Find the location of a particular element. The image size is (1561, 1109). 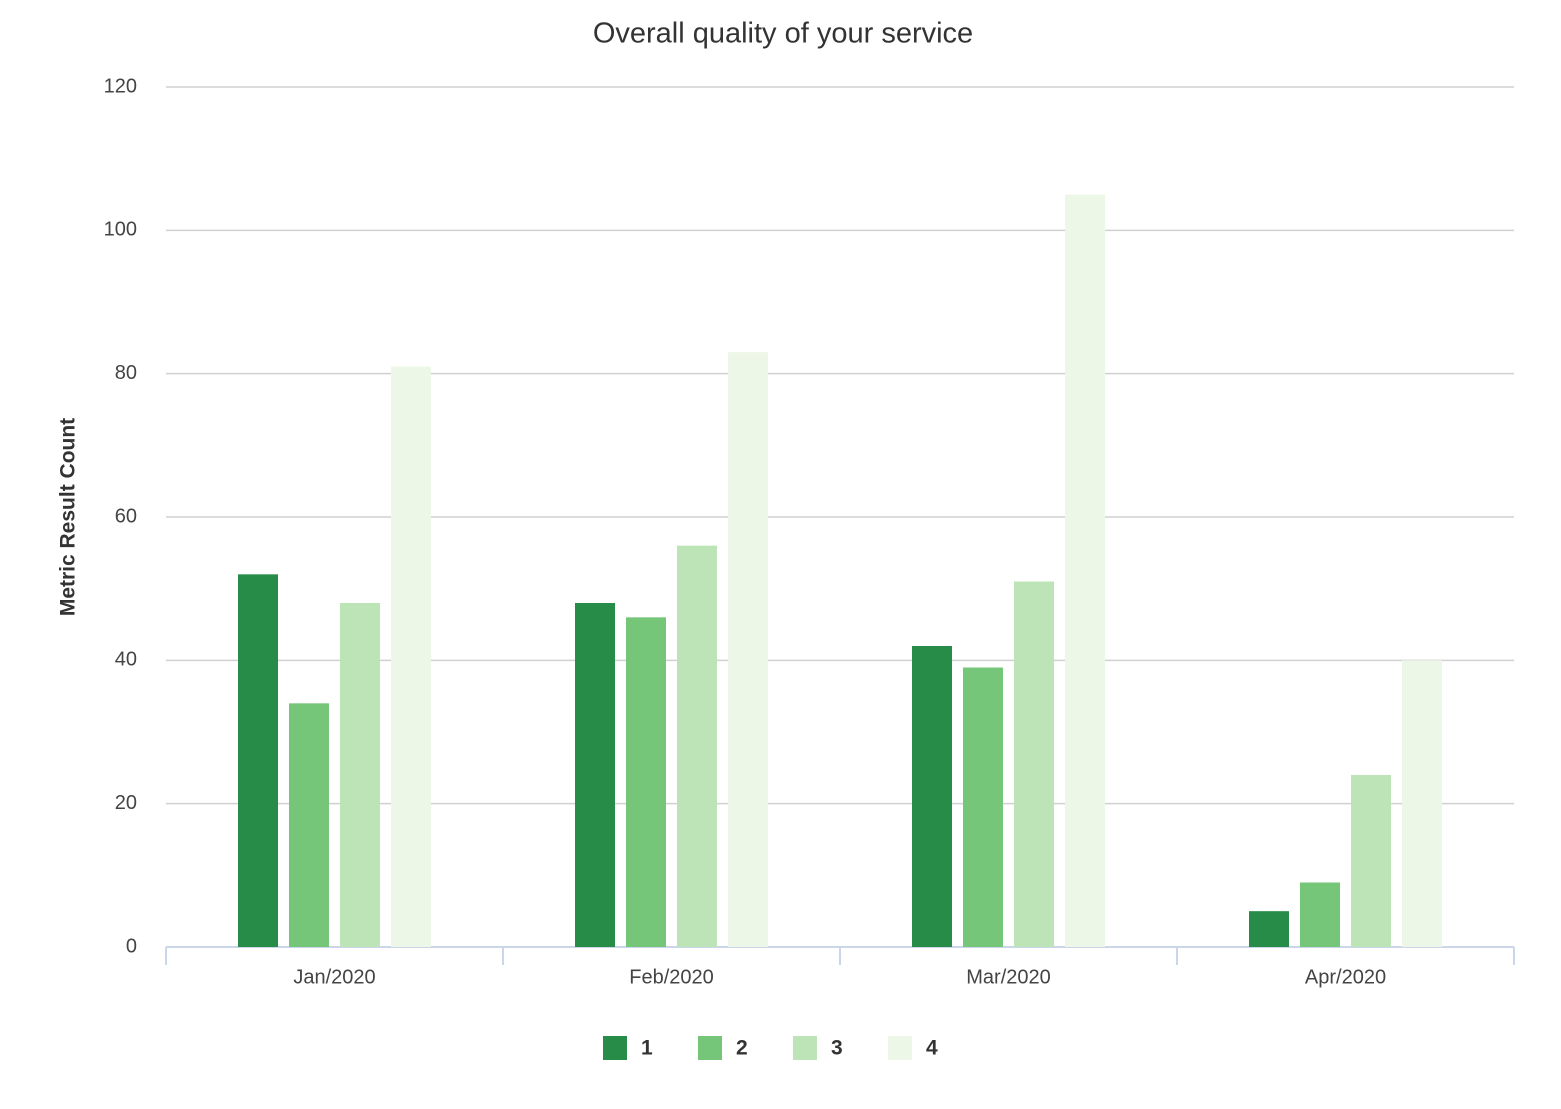

chart-title: Overall quality of your service is located at coordinates (783, 34).